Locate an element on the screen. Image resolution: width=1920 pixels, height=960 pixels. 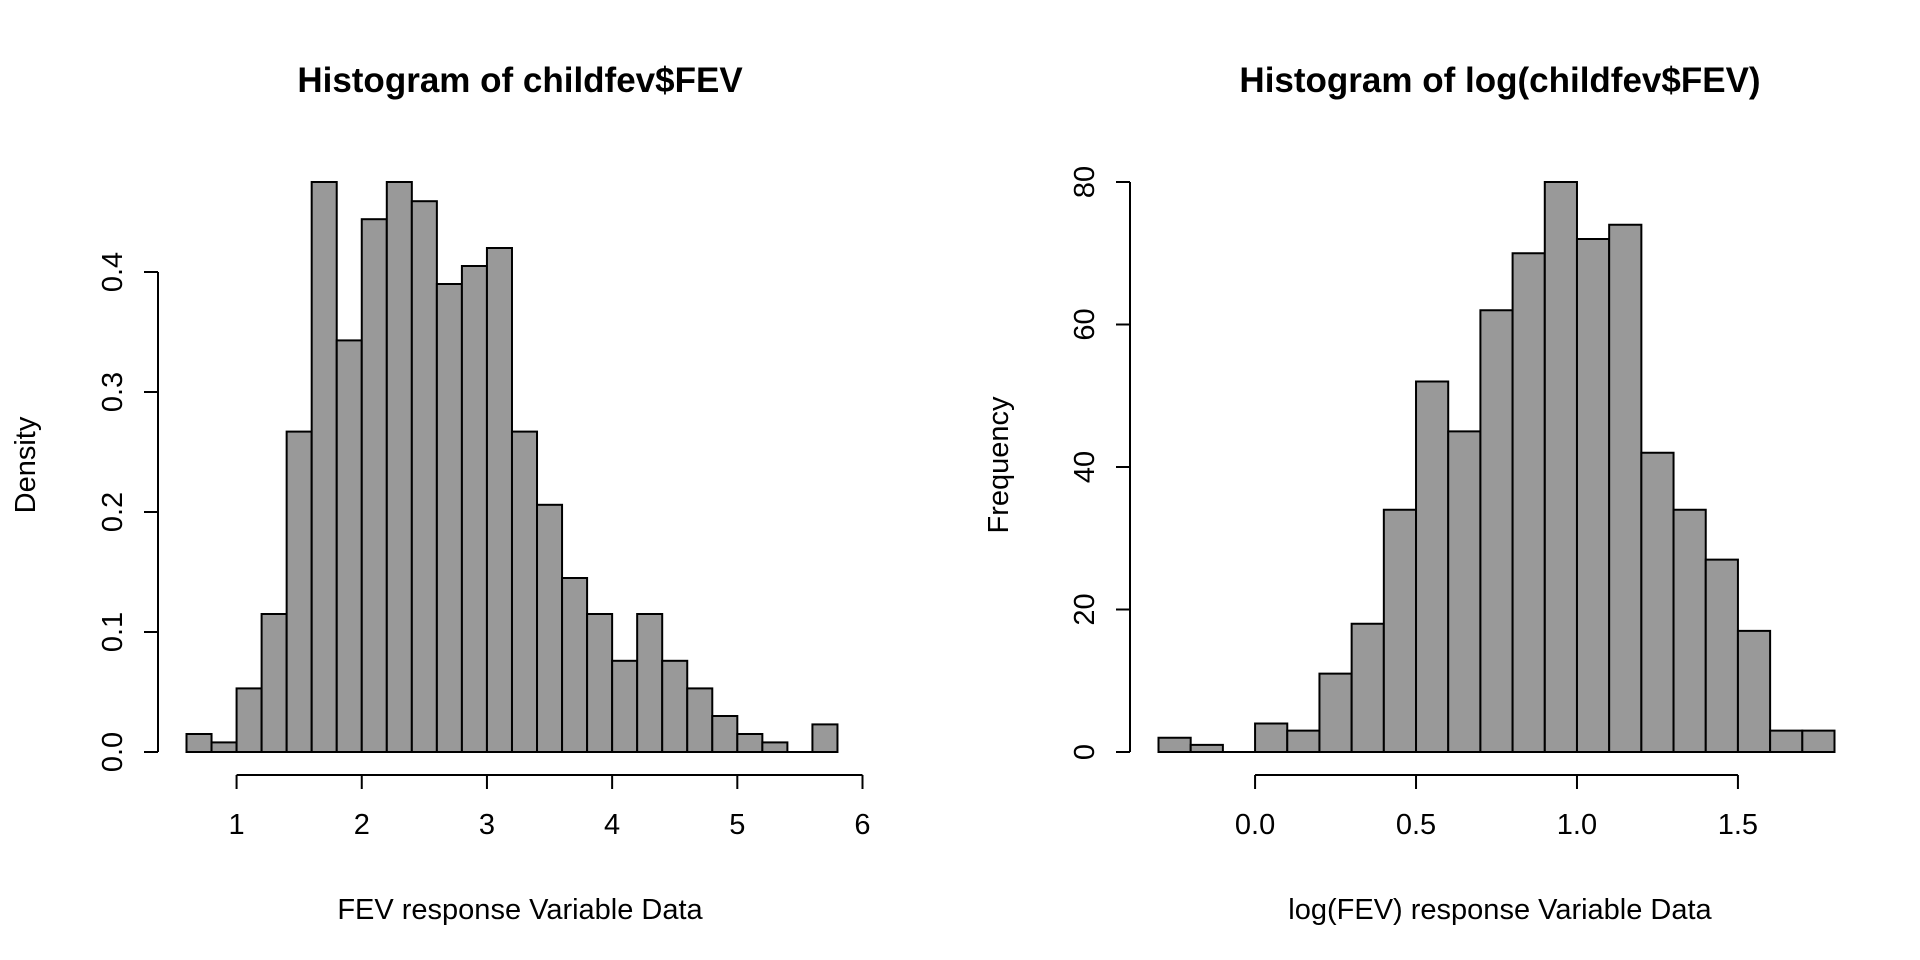
y-tick-label: 0.4 is located at coordinates (113, 272).